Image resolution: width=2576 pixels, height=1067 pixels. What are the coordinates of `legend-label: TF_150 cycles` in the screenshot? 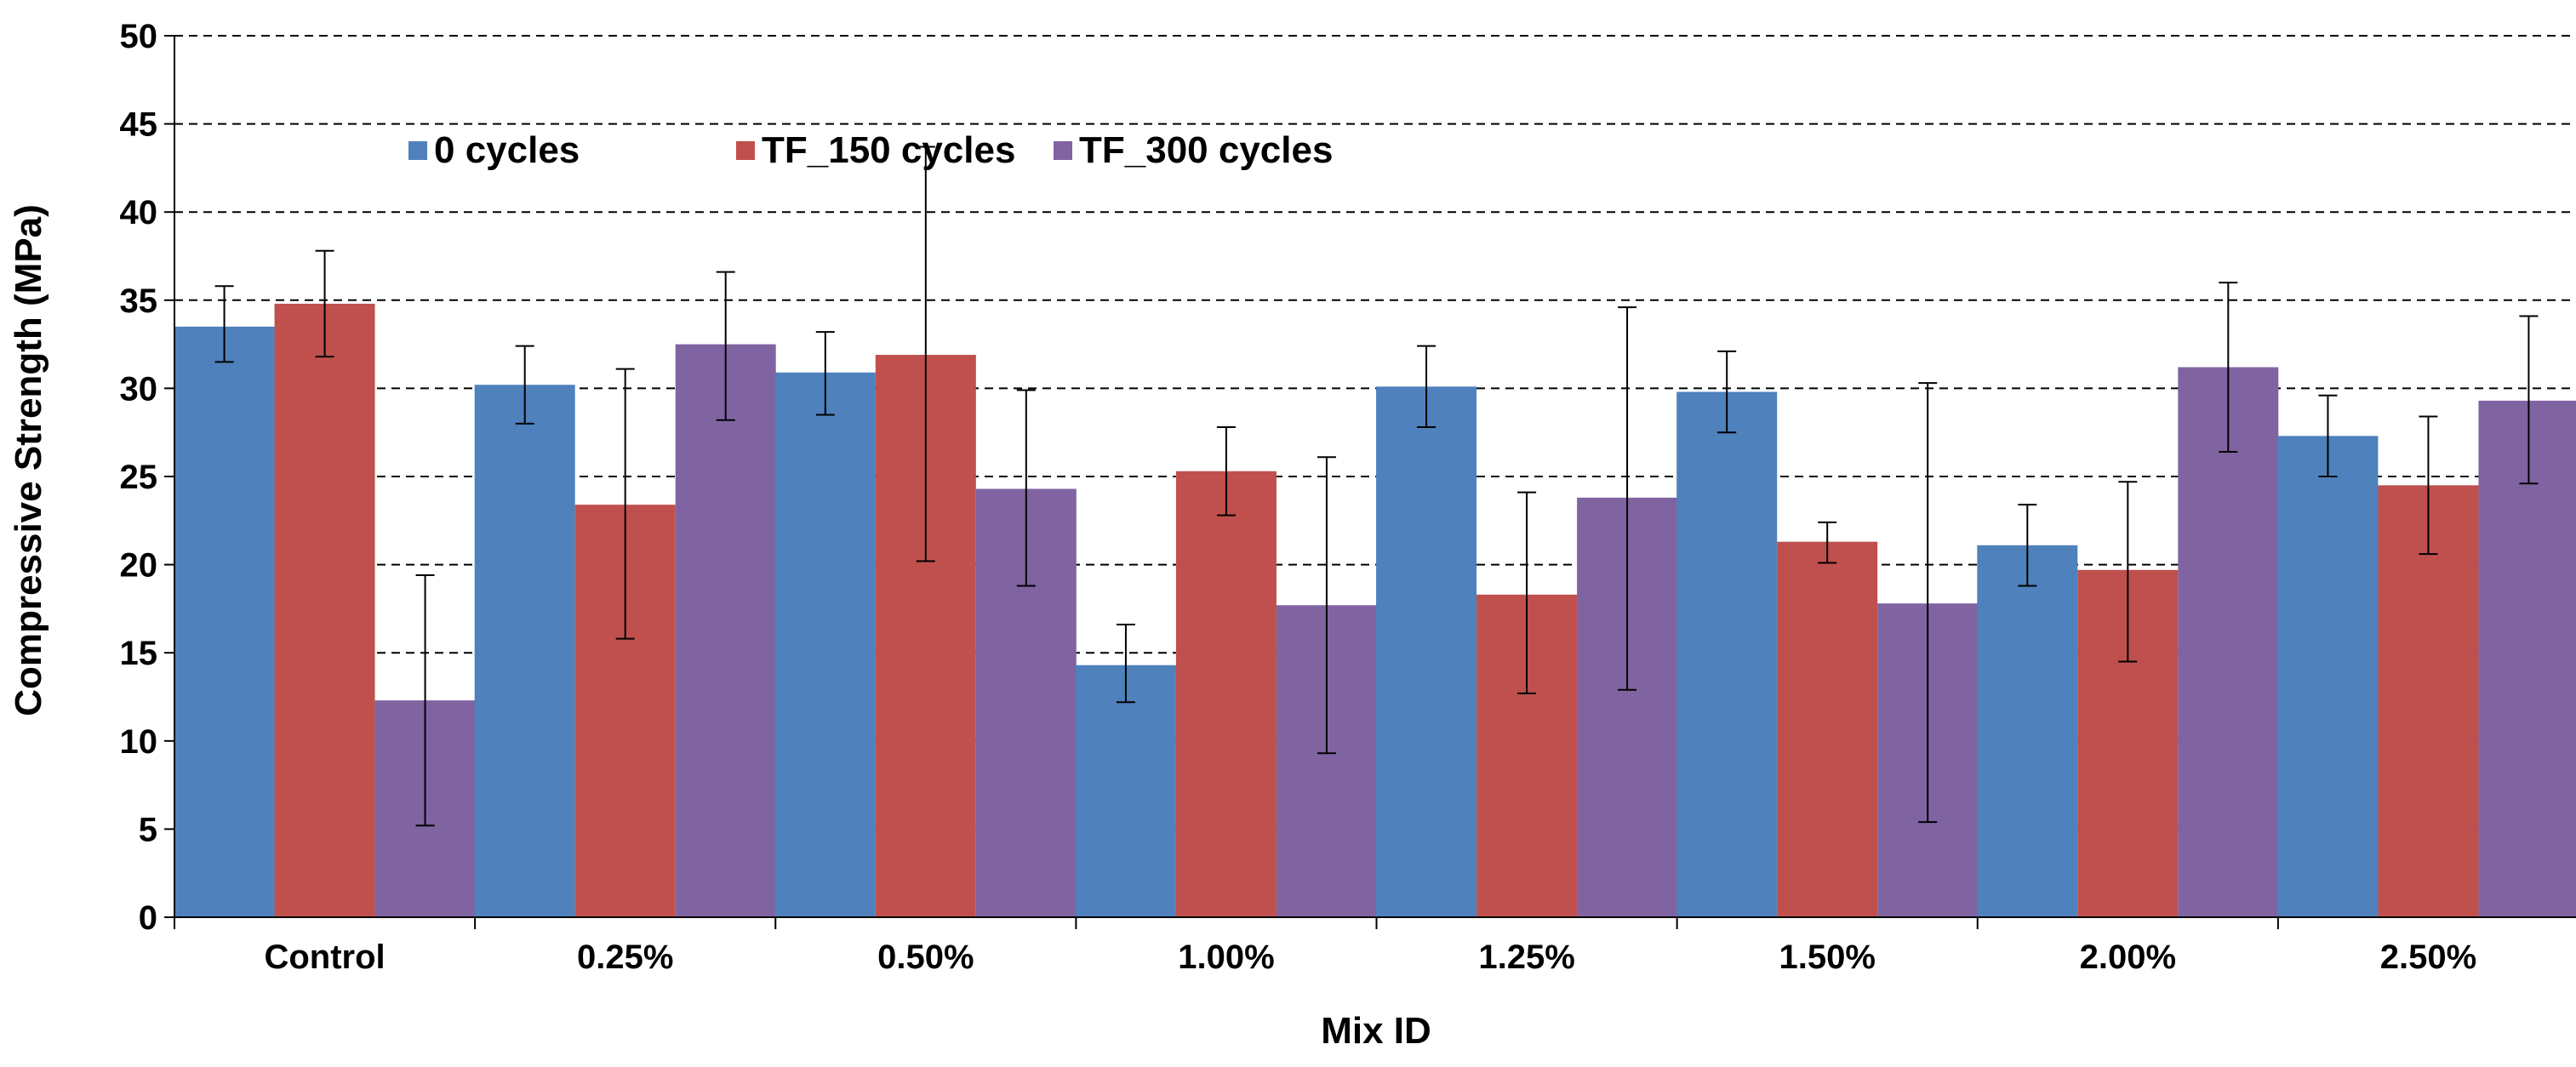 It's located at (888, 150).